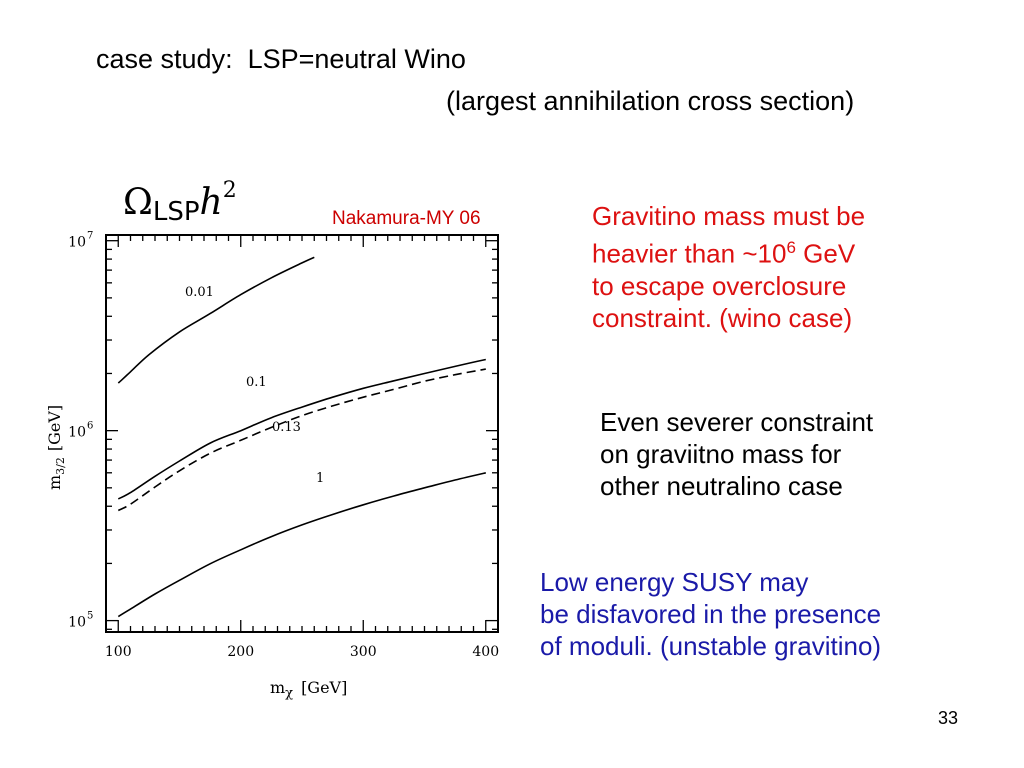  I want to click on omega-lsp-h2-label: ΩLSPh2, so click(180, 202).